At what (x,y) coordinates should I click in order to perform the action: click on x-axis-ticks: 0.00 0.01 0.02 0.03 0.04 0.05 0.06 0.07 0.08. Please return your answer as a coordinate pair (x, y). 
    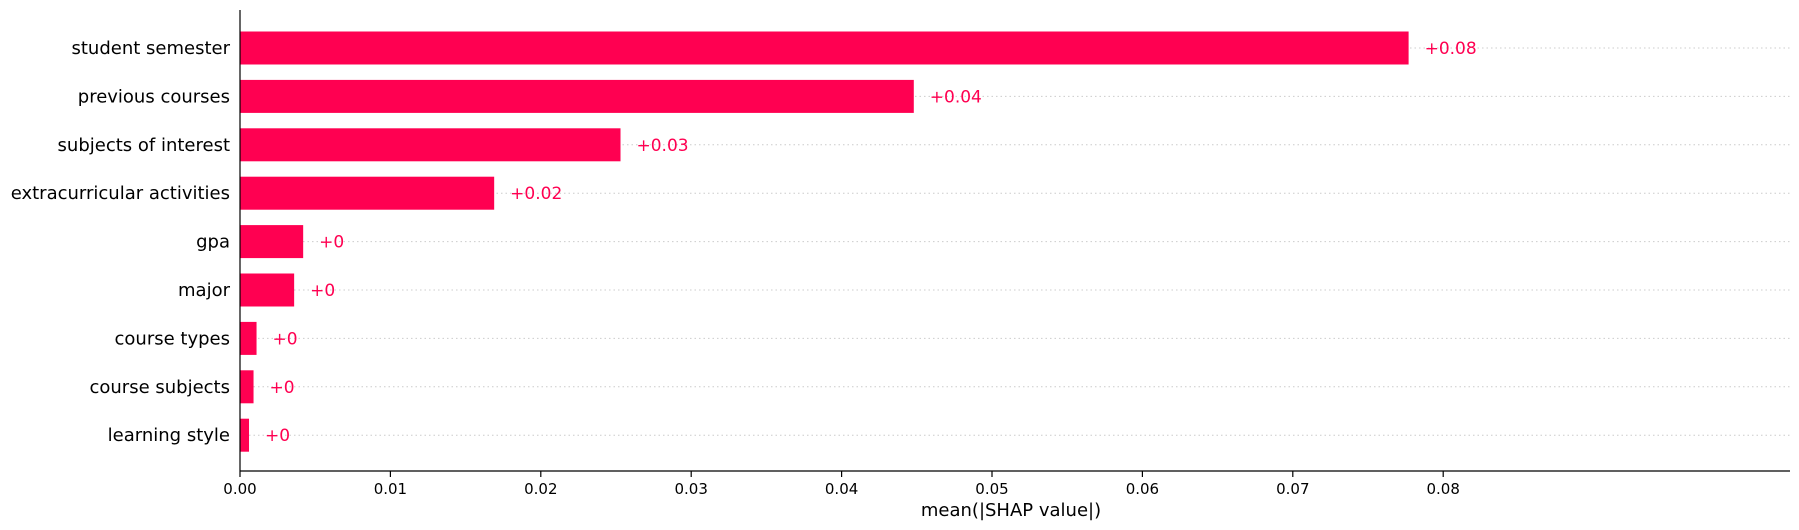
    Looking at the image, I should click on (841, 484).